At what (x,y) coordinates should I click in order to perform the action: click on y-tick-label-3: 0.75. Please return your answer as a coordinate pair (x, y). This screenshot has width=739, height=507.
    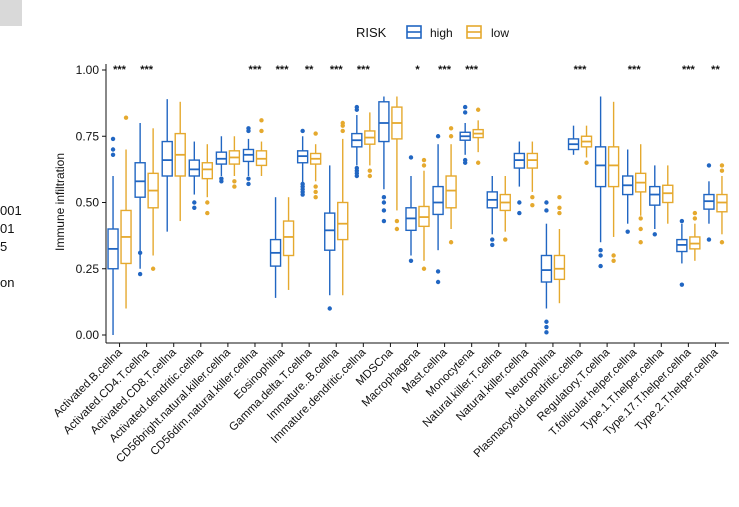
    Looking at the image, I should click on (88, 136).